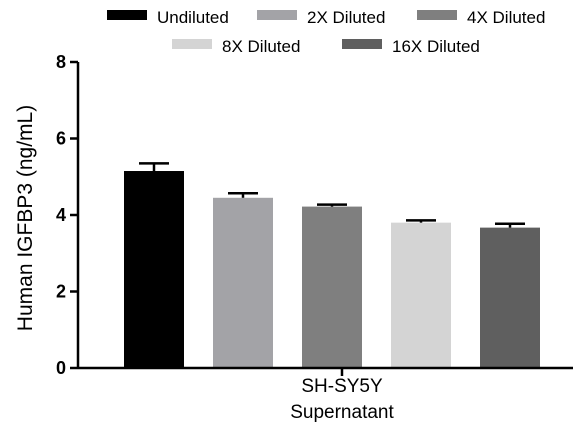 This screenshot has width=584, height=436. What do you see at coordinates (25, 218) in the screenshot?
I see `y-axis-title: Human IGFBP3 (ng/mL)` at bounding box center [25, 218].